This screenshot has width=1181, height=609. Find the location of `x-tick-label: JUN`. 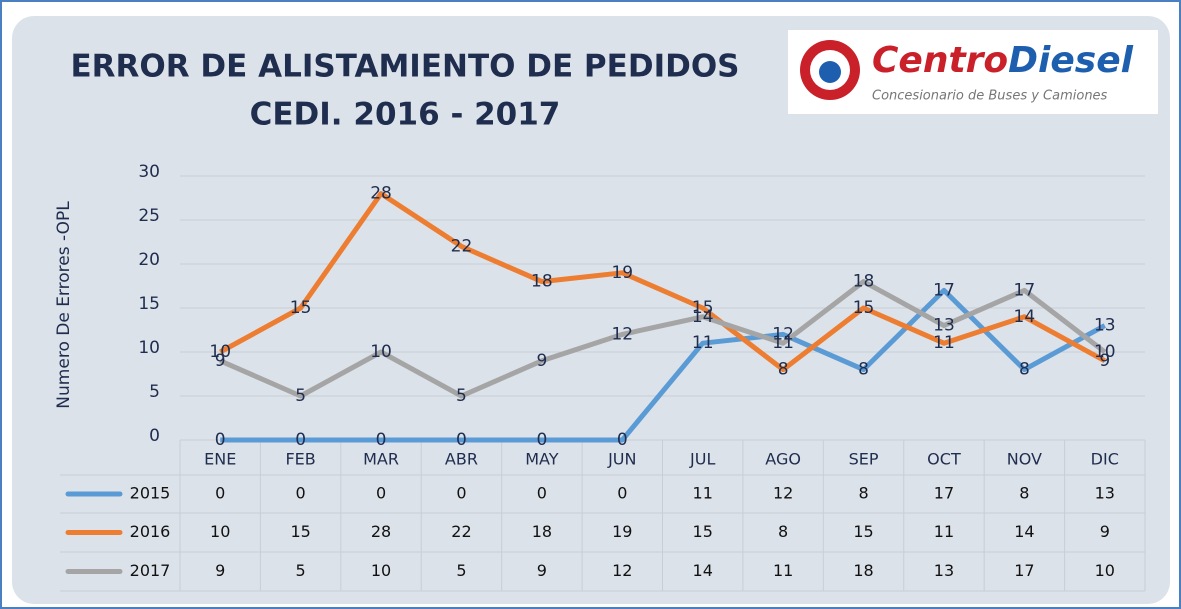

x-tick-label: JUN is located at coordinates (621, 459).